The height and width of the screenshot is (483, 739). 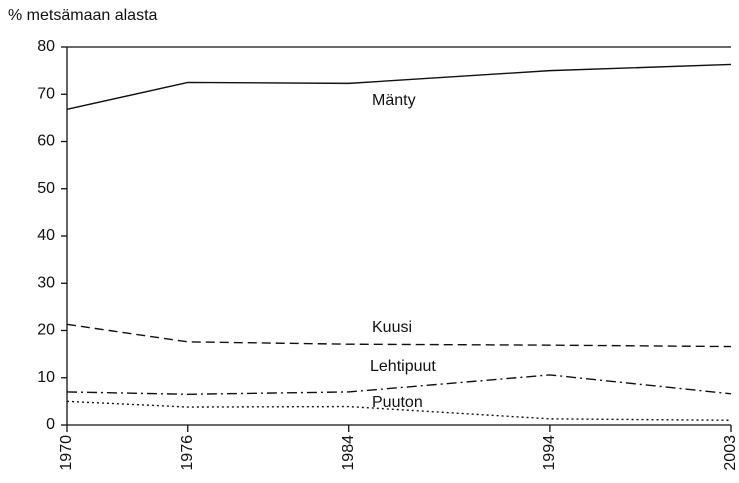 What do you see at coordinates (46, 188) in the screenshot?
I see `y-tick-label: 50` at bounding box center [46, 188].